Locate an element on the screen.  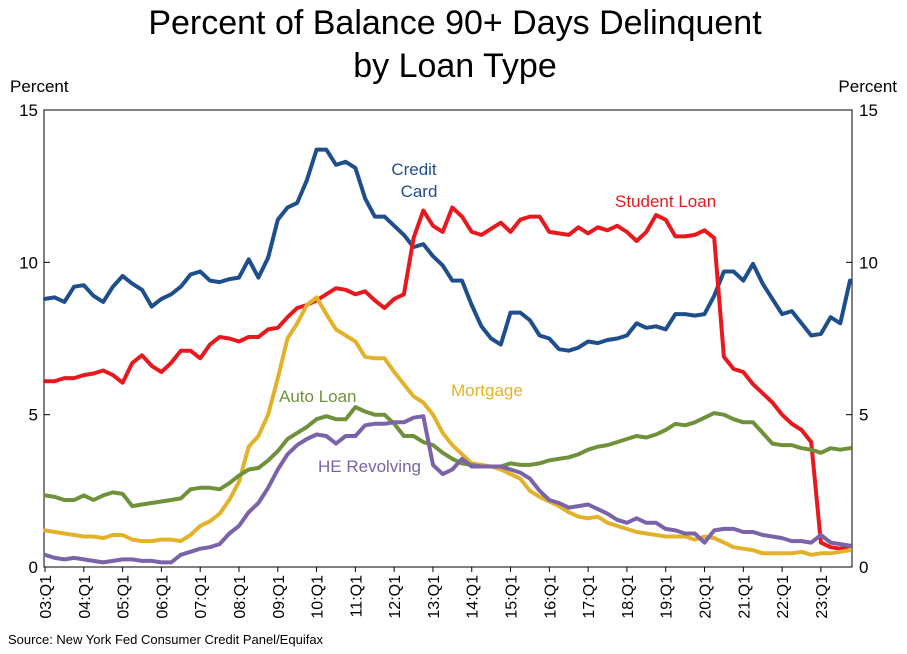
y-tick-label-right: 10 is located at coordinates (868, 262).